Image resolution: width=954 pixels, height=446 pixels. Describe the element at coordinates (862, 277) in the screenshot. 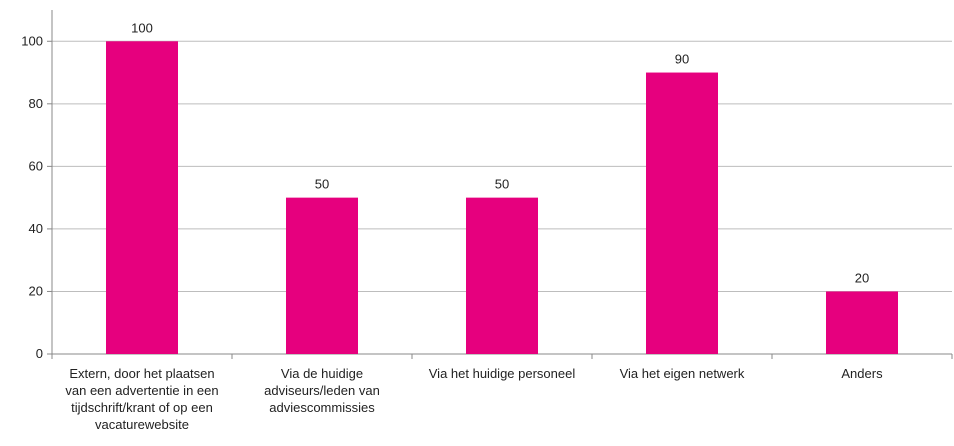

I see `data-label: 20` at that location.